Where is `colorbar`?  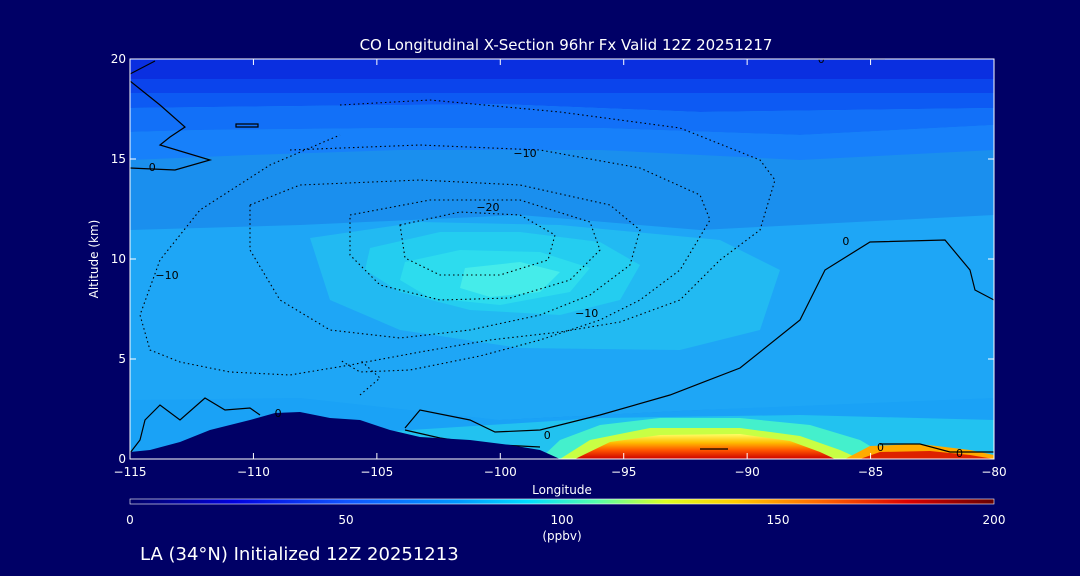 colorbar is located at coordinates (562, 501).